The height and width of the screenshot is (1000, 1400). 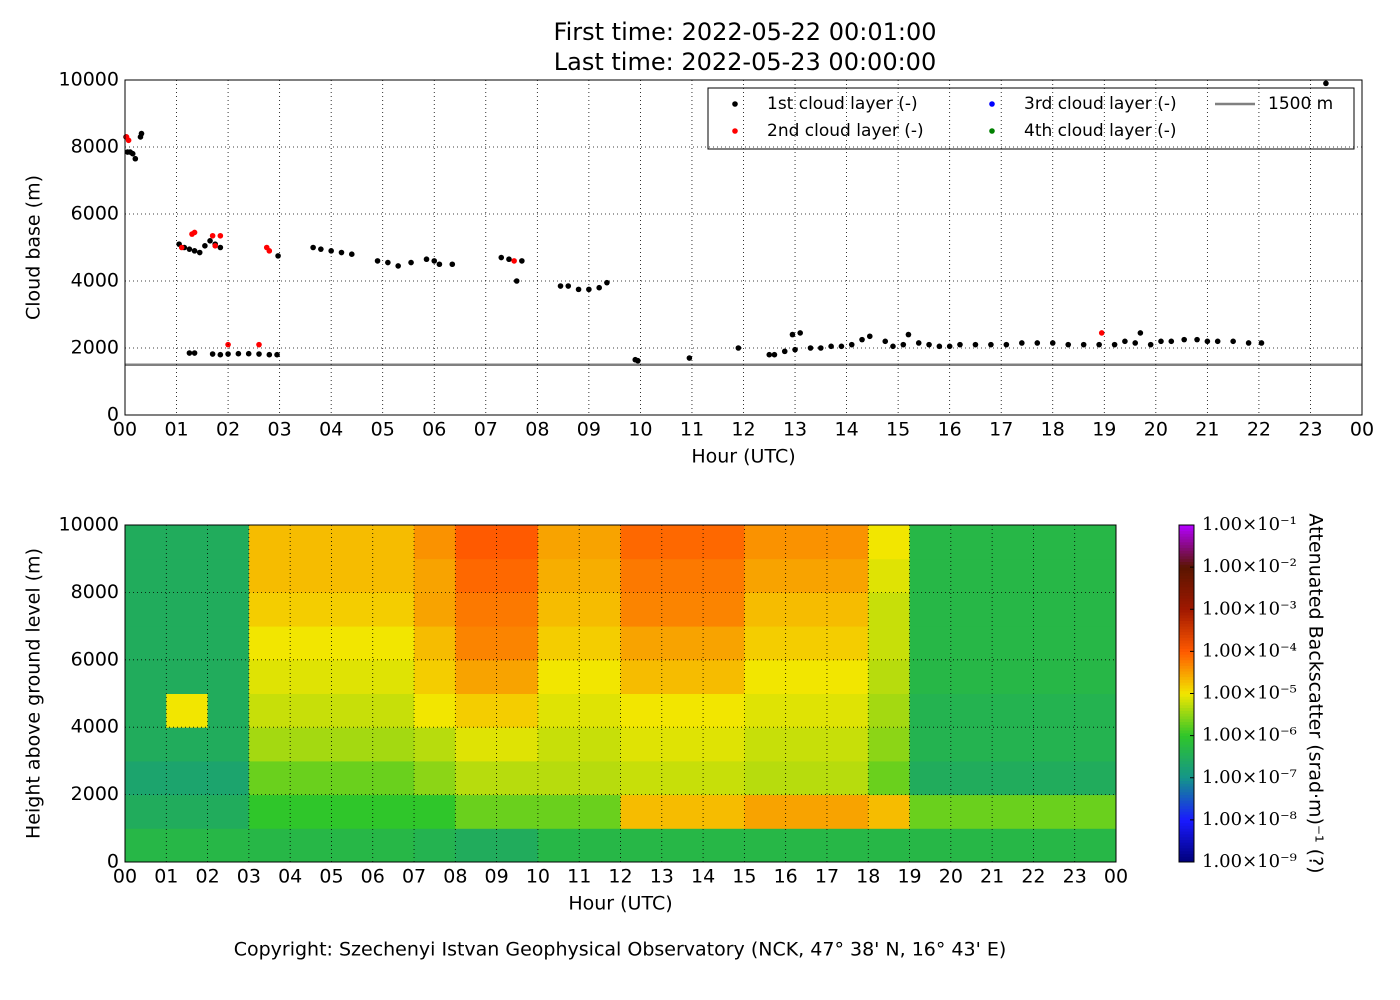 What do you see at coordinates (1249, 650) in the screenshot?
I see `colorbar-tick-label: 1.00×10⁻⁴` at bounding box center [1249, 650].